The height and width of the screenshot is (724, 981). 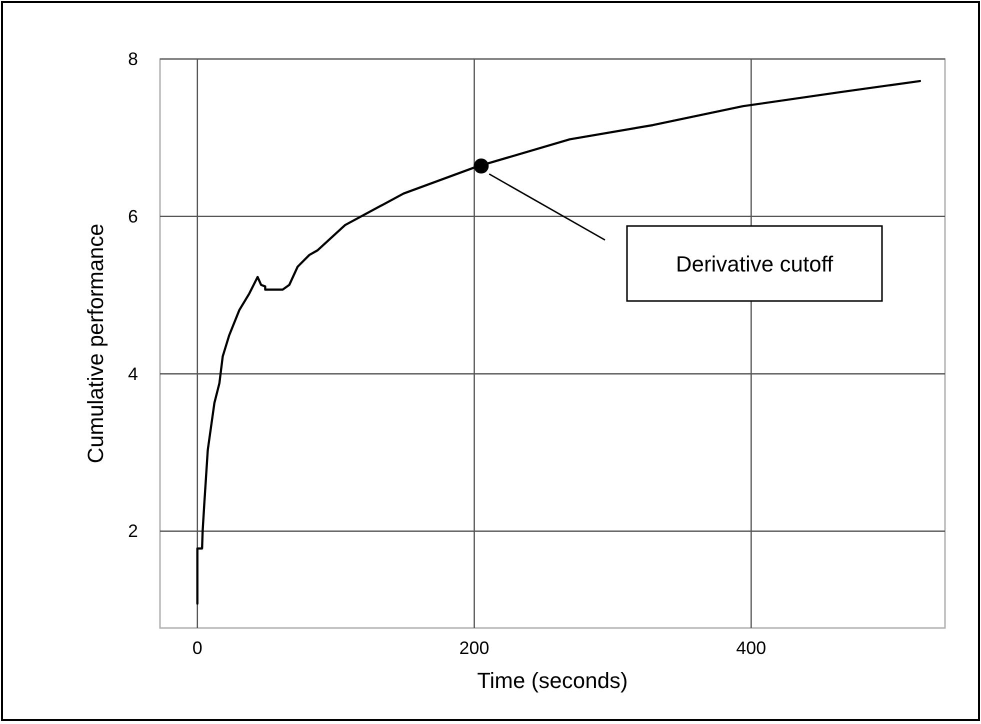 What do you see at coordinates (133, 59) in the screenshot?
I see `y-tick-label: 8` at bounding box center [133, 59].